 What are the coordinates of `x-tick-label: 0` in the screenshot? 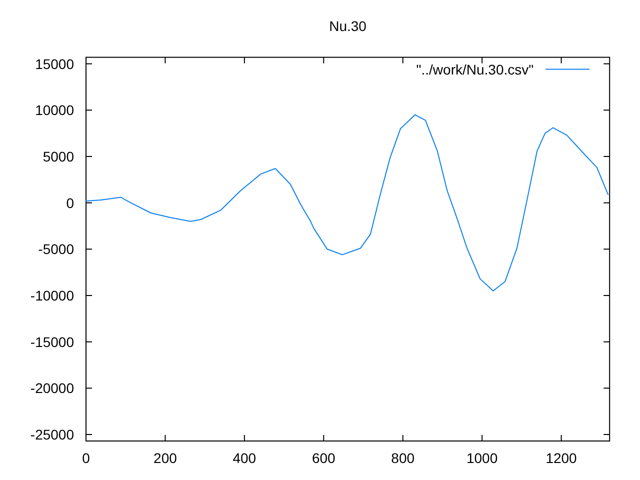 It's located at (86, 458).